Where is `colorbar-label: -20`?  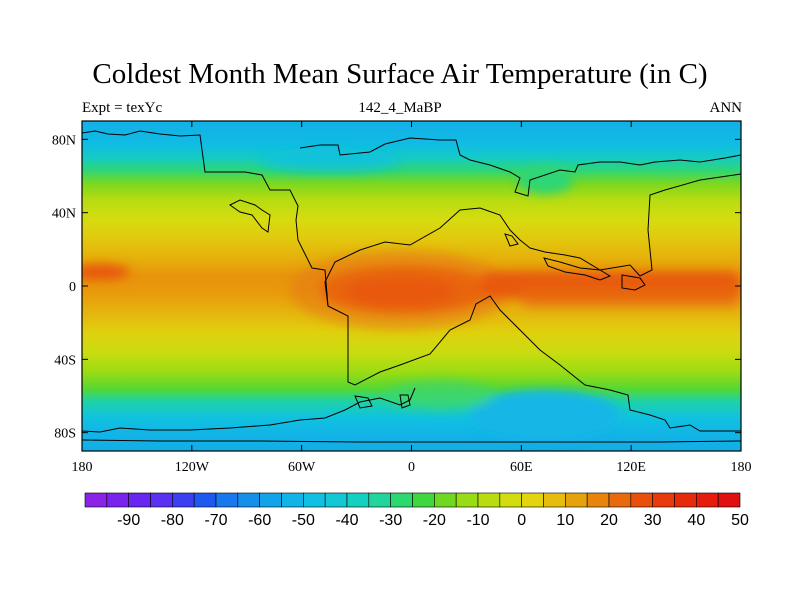
colorbar-label: -20 is located at coordinates (434, 520).